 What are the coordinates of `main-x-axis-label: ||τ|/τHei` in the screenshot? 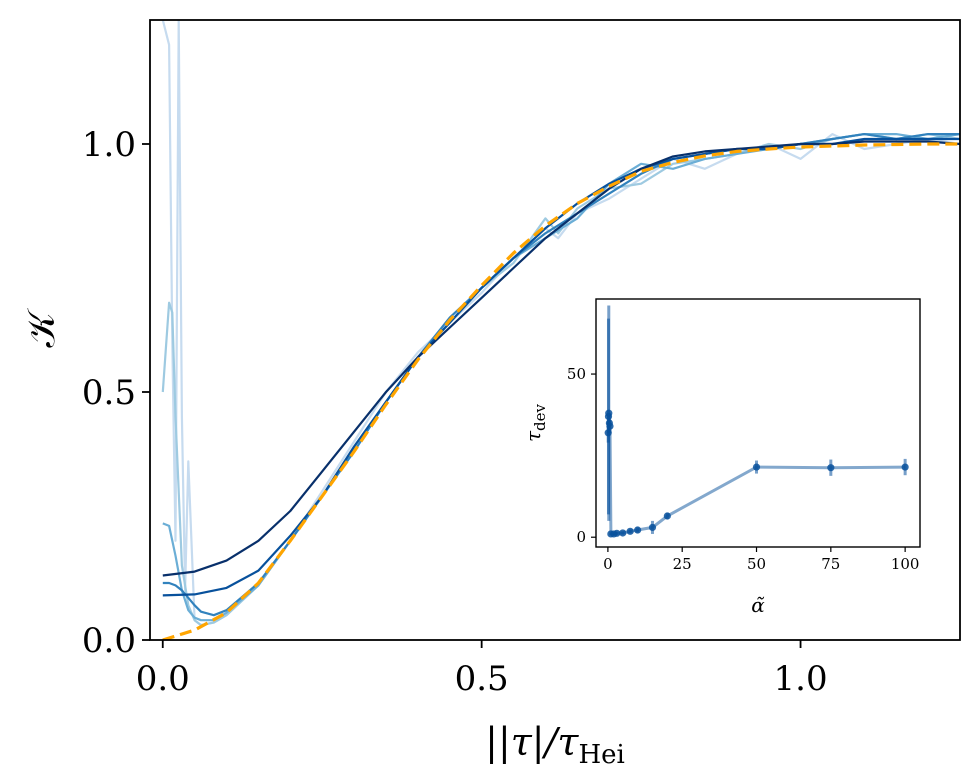 It's located at (555, 745).